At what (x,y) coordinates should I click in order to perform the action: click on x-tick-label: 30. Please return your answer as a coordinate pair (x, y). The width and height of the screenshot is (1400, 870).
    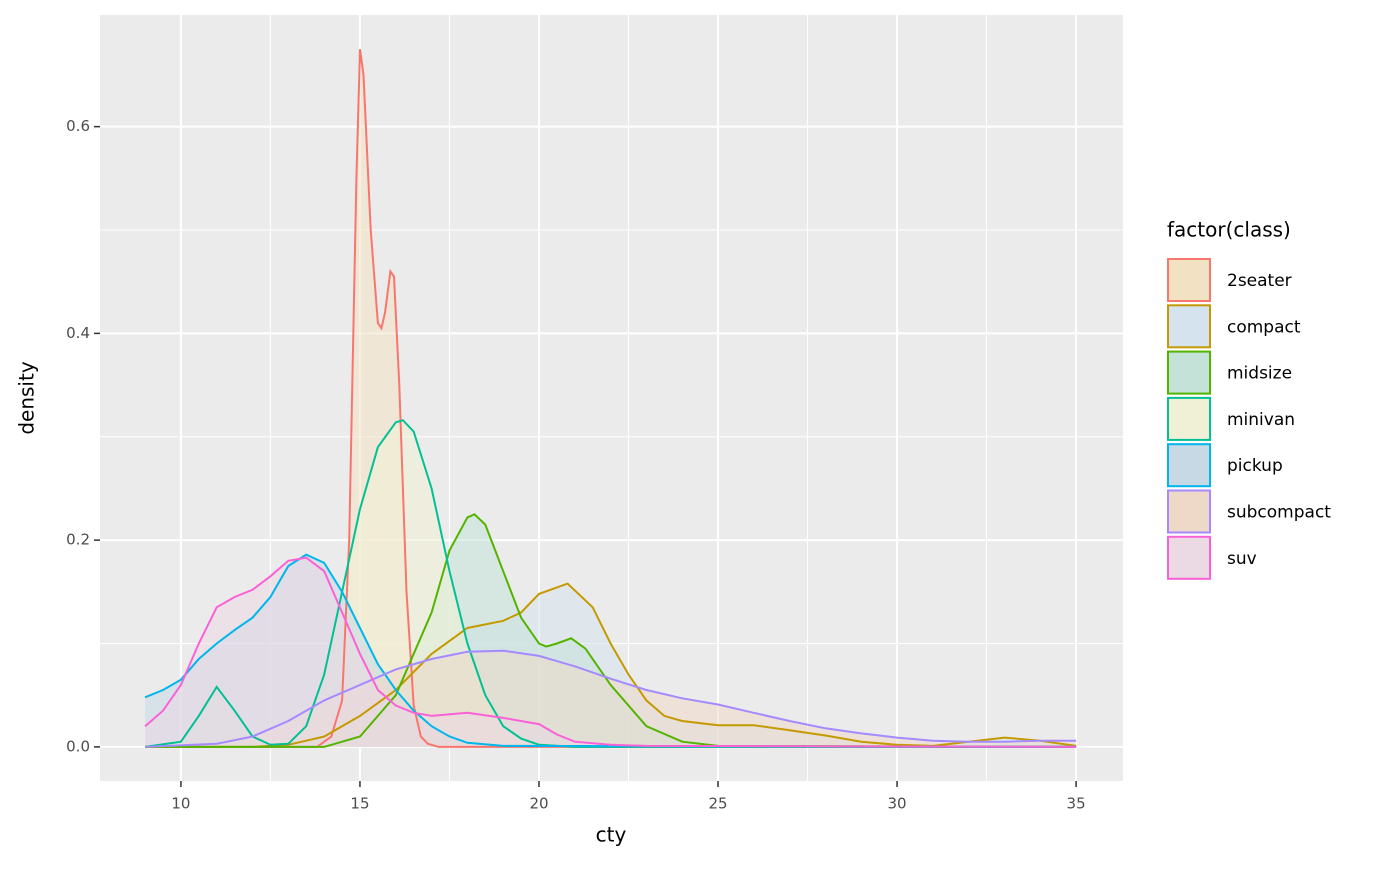
    Looking at the image, I should click on (897, 804).